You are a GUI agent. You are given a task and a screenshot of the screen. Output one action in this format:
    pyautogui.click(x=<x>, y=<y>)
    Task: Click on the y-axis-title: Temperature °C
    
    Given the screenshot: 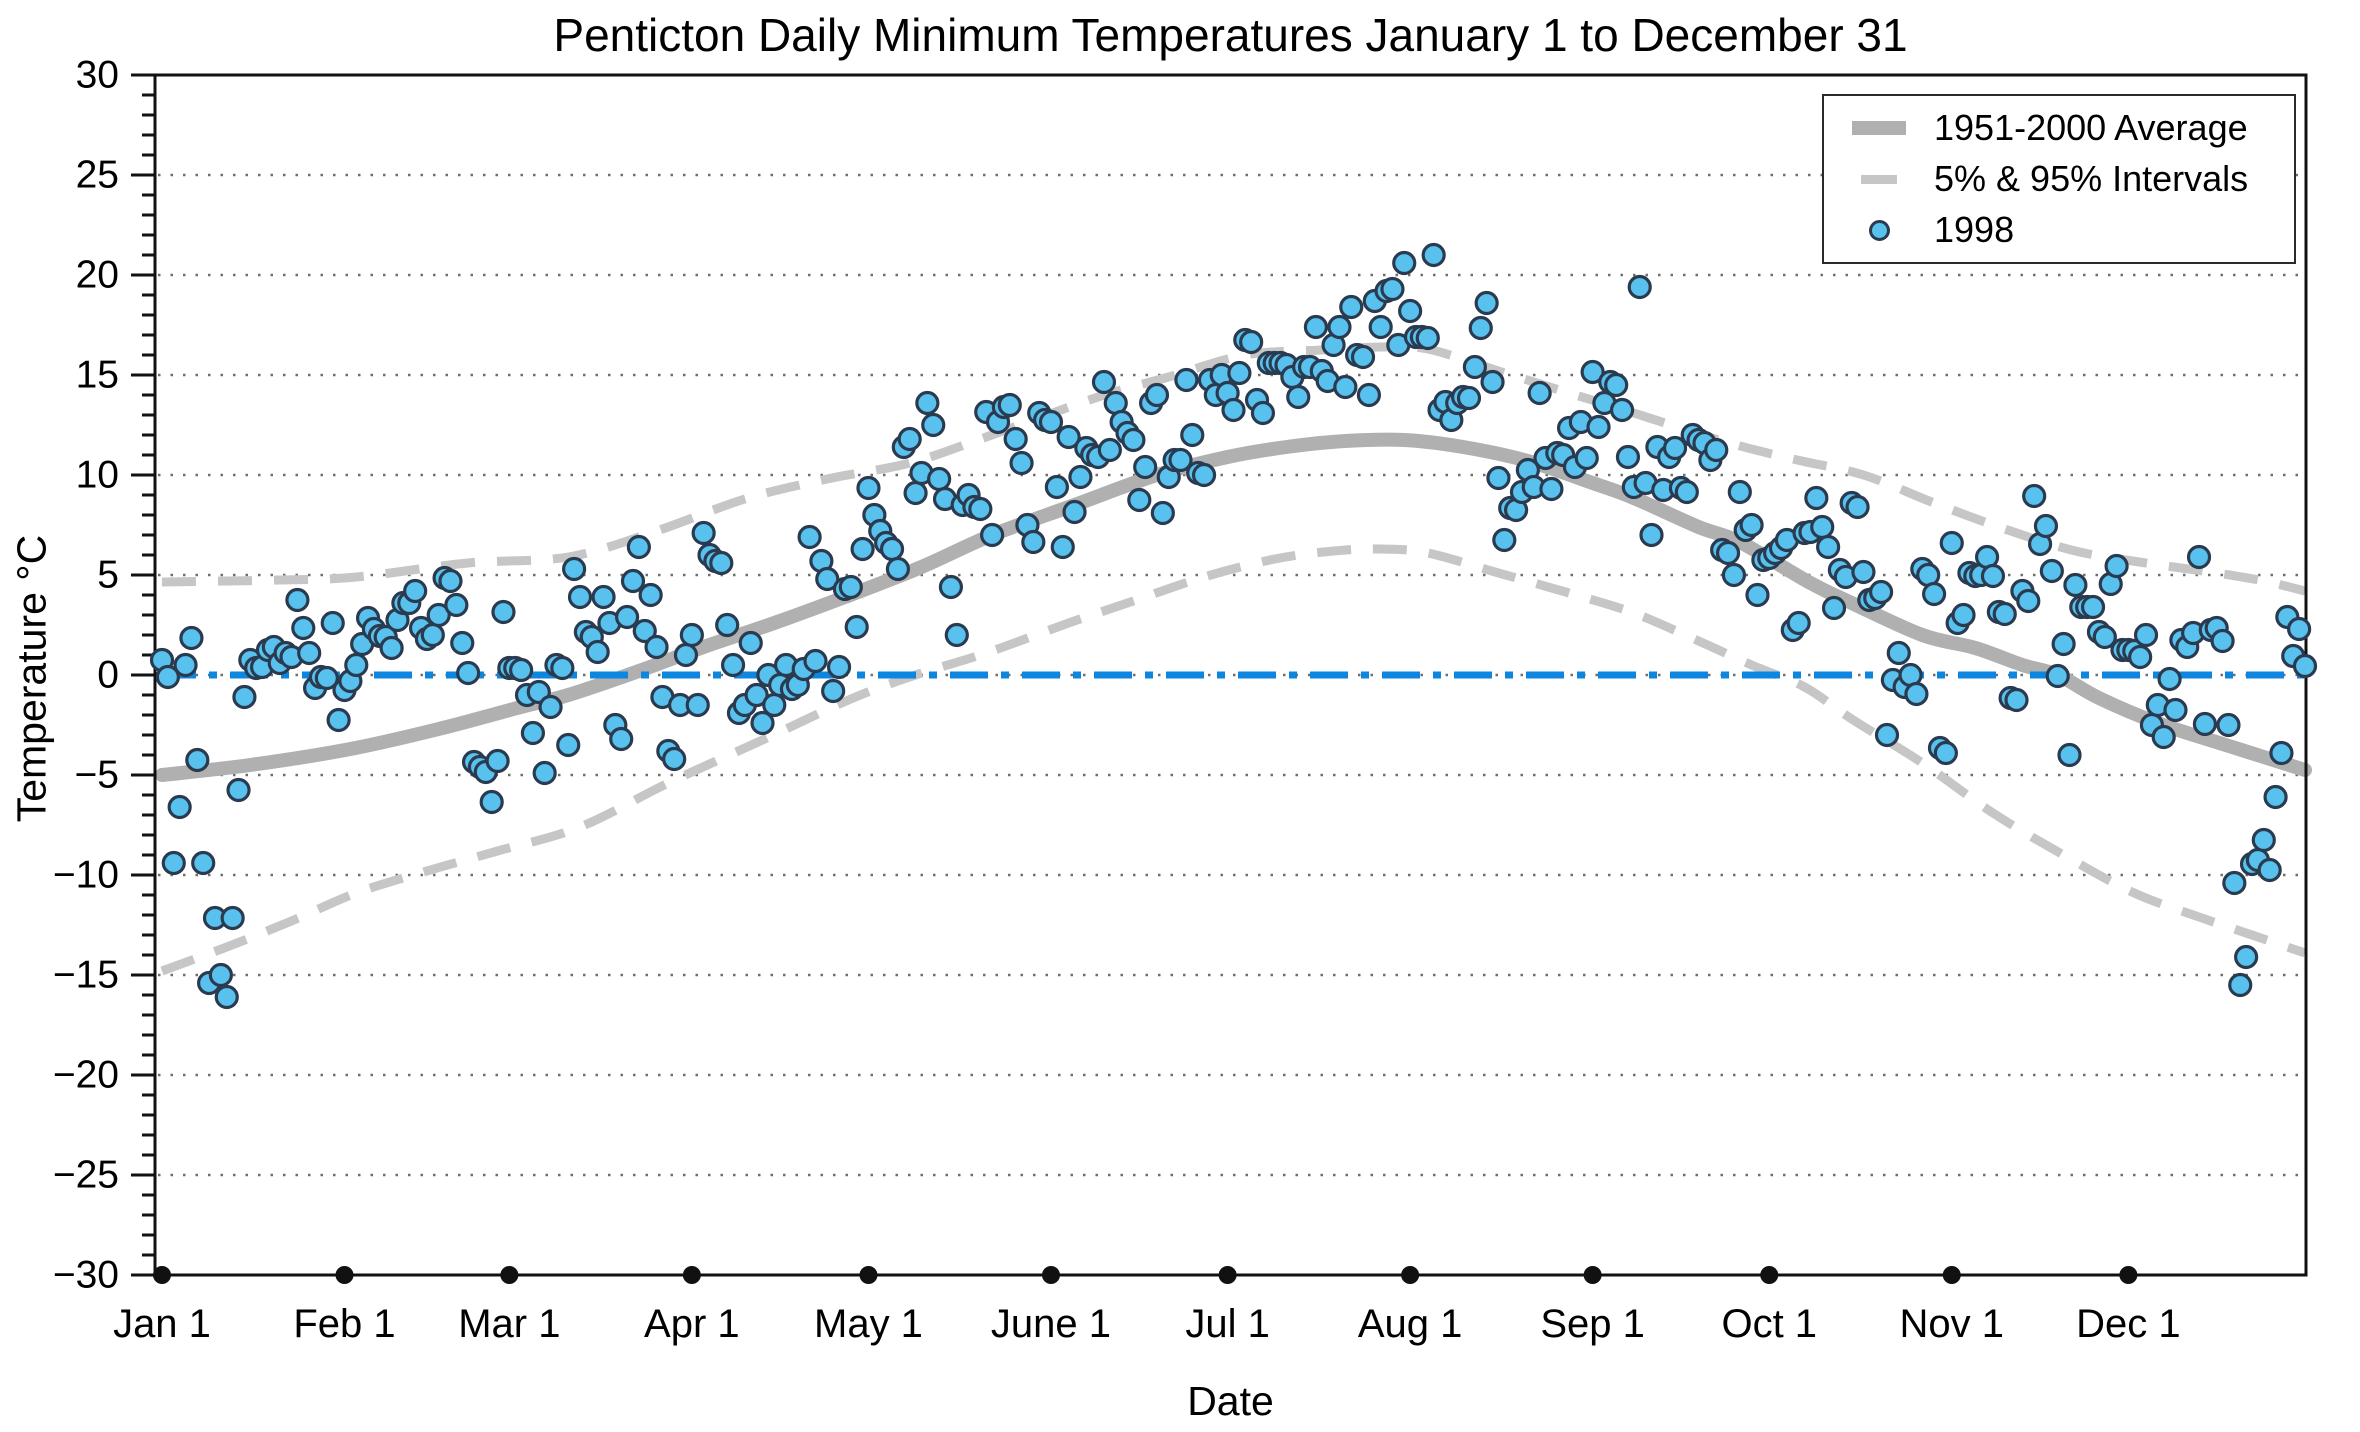 What is the action you would take?
    pyautogui.click(x=31, y=678)
    